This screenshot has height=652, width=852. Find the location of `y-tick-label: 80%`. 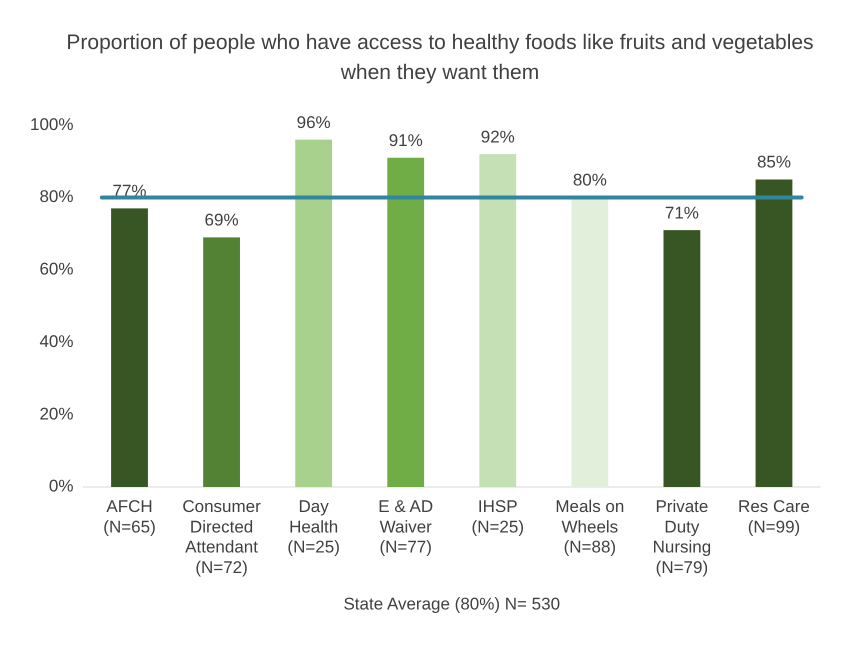

y-tick-label: 80% is located at coordinates (56, 196).